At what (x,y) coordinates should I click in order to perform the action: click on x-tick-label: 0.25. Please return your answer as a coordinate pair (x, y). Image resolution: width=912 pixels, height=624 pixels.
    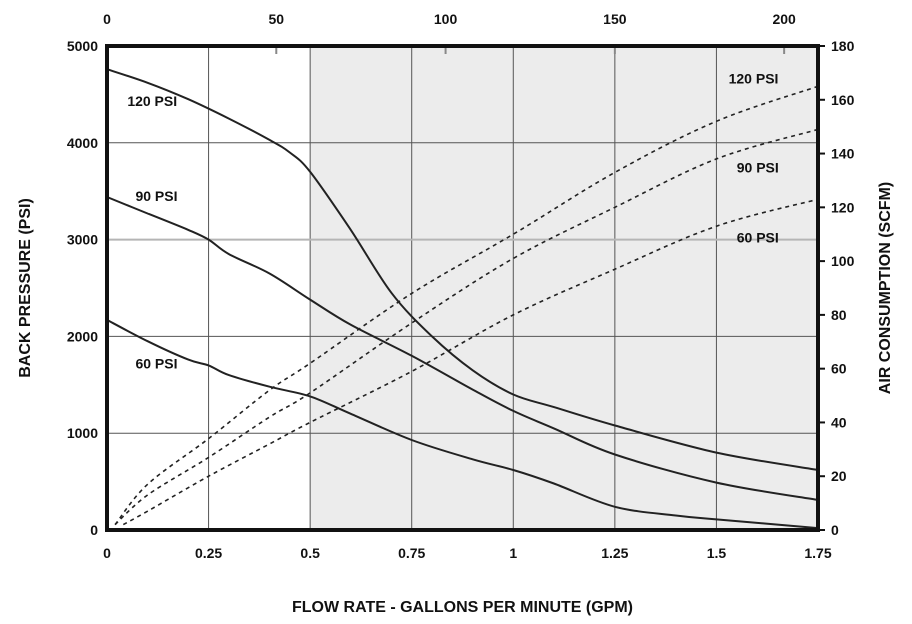
    Looking at the image, I should click on (208, 553).